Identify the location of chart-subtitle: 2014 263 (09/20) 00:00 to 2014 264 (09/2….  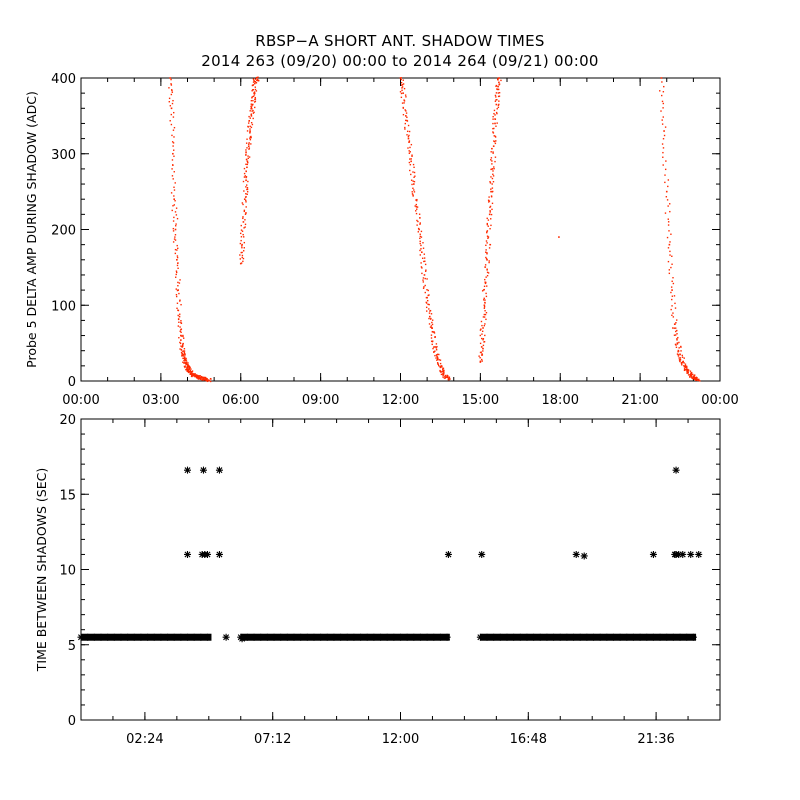
(400, 61).